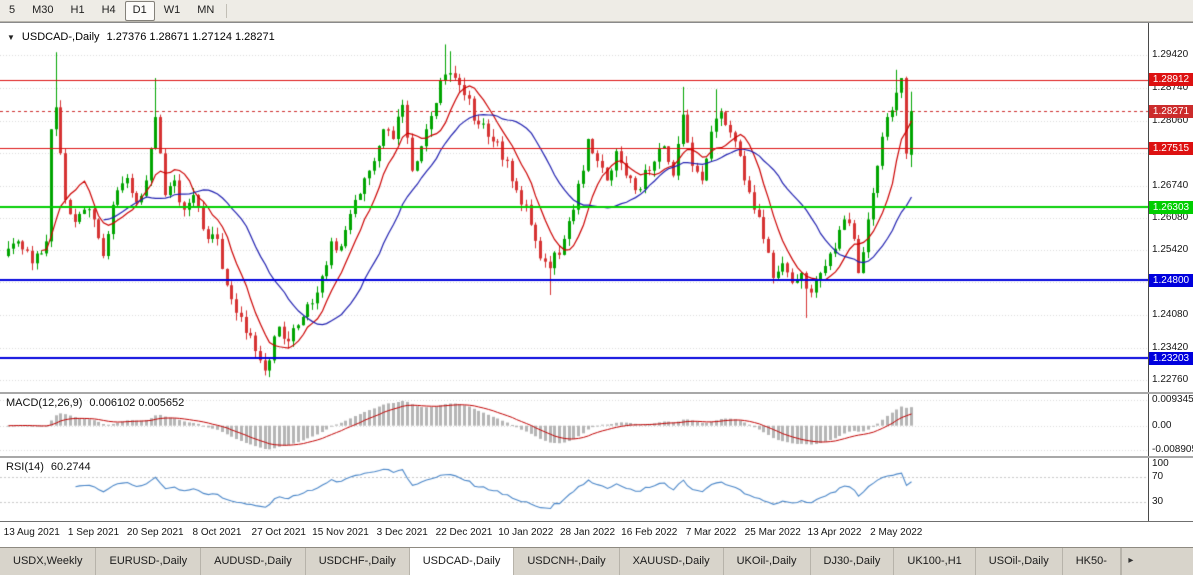  What do you see at coordinates (60, 37) in the screenshot?
I see `chart-symbol-label: USDCAD-,Daily` at bounding box center [60, 37].